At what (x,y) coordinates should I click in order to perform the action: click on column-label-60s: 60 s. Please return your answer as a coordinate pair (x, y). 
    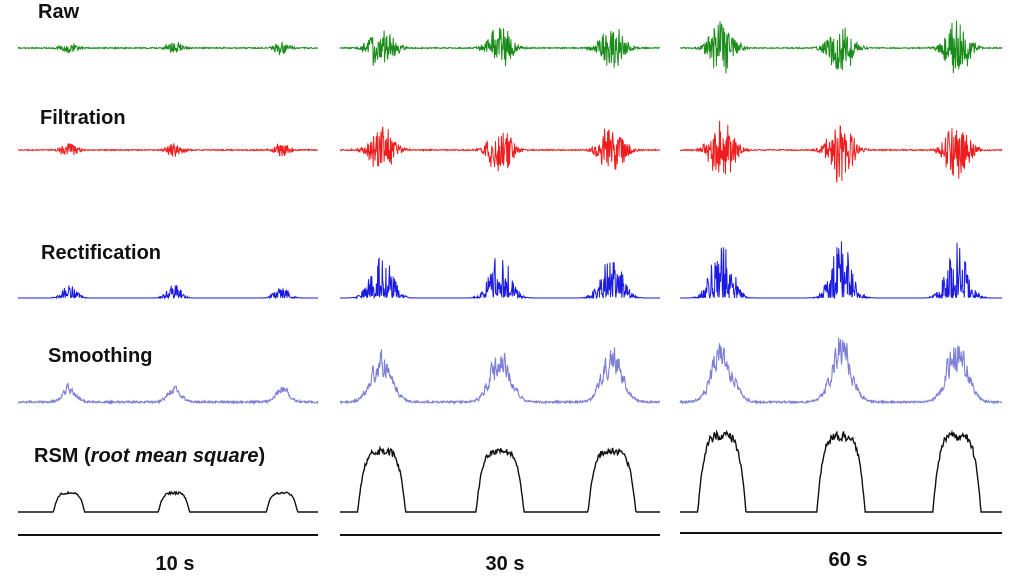
    Looking at the image, I should click on (848, 560).